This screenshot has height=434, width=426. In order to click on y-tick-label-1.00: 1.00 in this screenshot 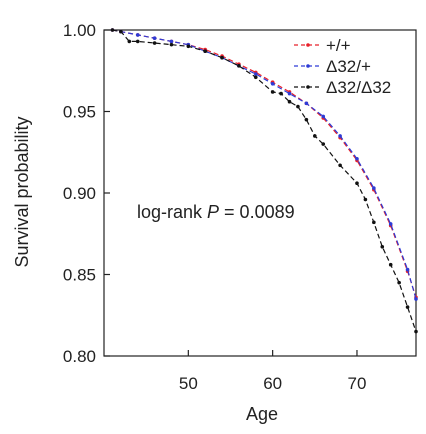, I will do `click(79, 30)`.